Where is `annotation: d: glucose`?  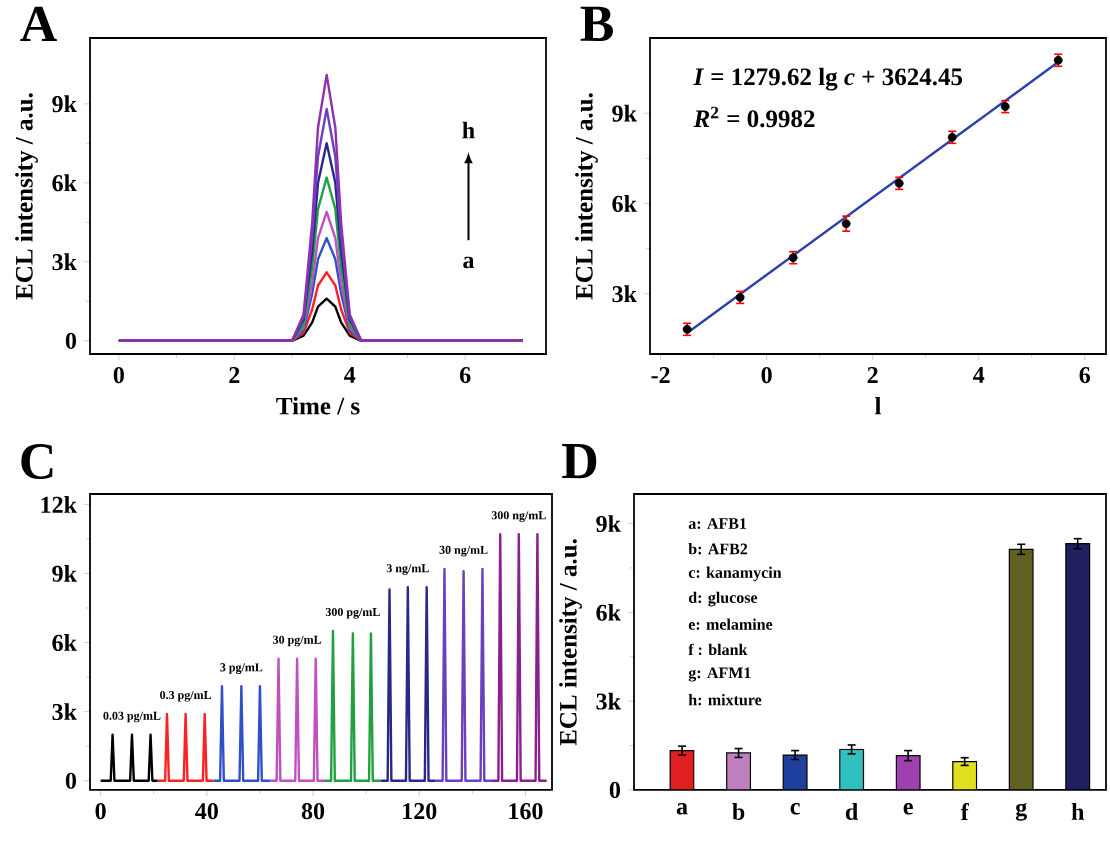 annotation: d: glucose is located at coordinates (723, 599).